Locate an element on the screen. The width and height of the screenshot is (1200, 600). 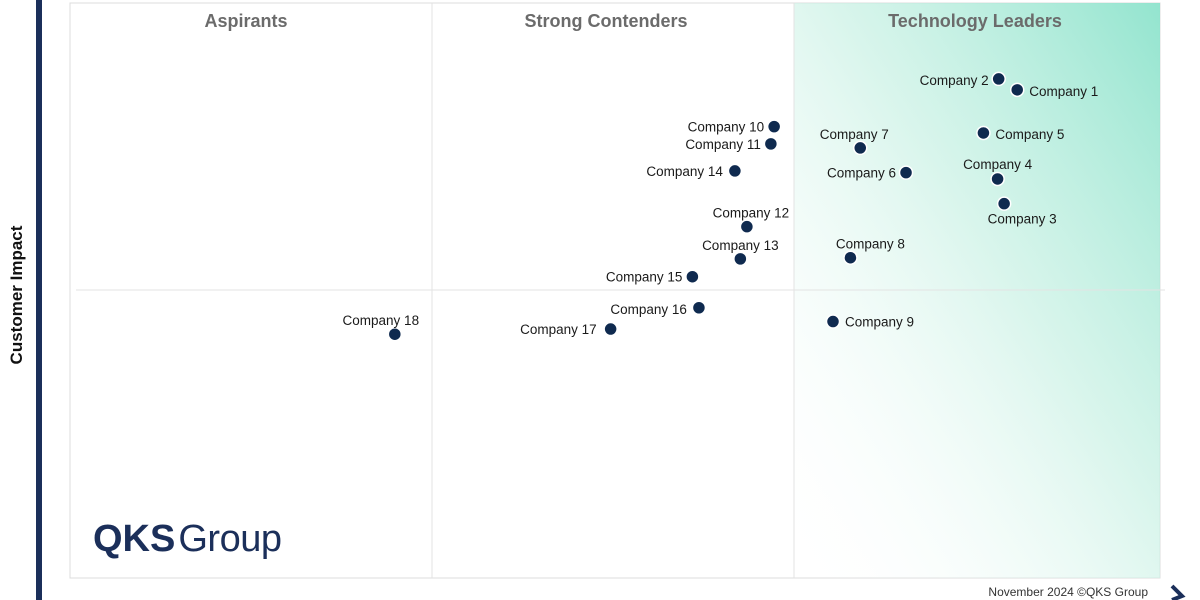
data-label-company-10: Company 10 is located at coordinates (726, 127).